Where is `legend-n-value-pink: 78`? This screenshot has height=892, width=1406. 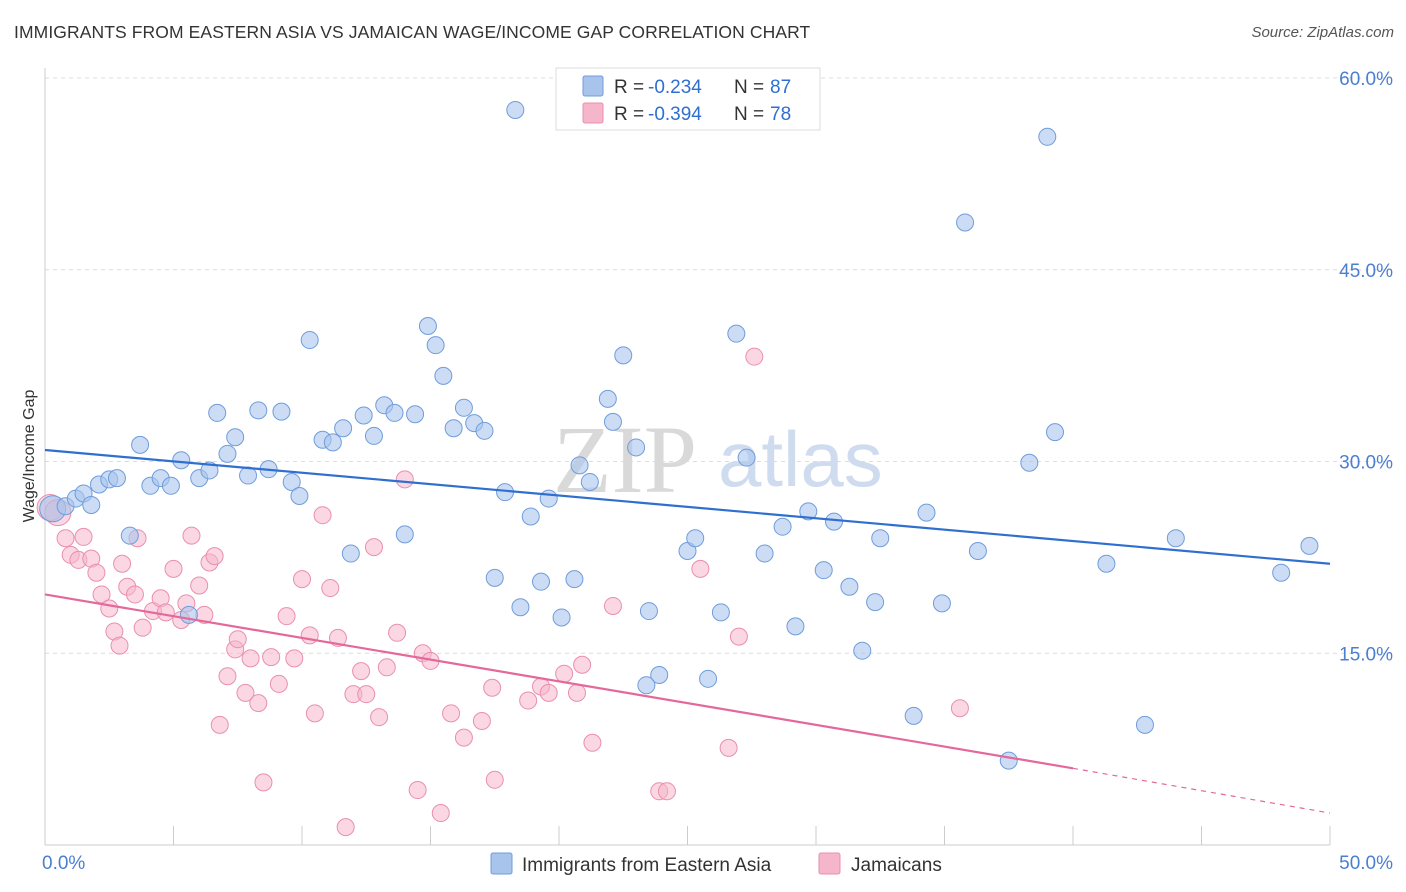 legend-n-value-pink: 78 is located at coordinates (780, 114).